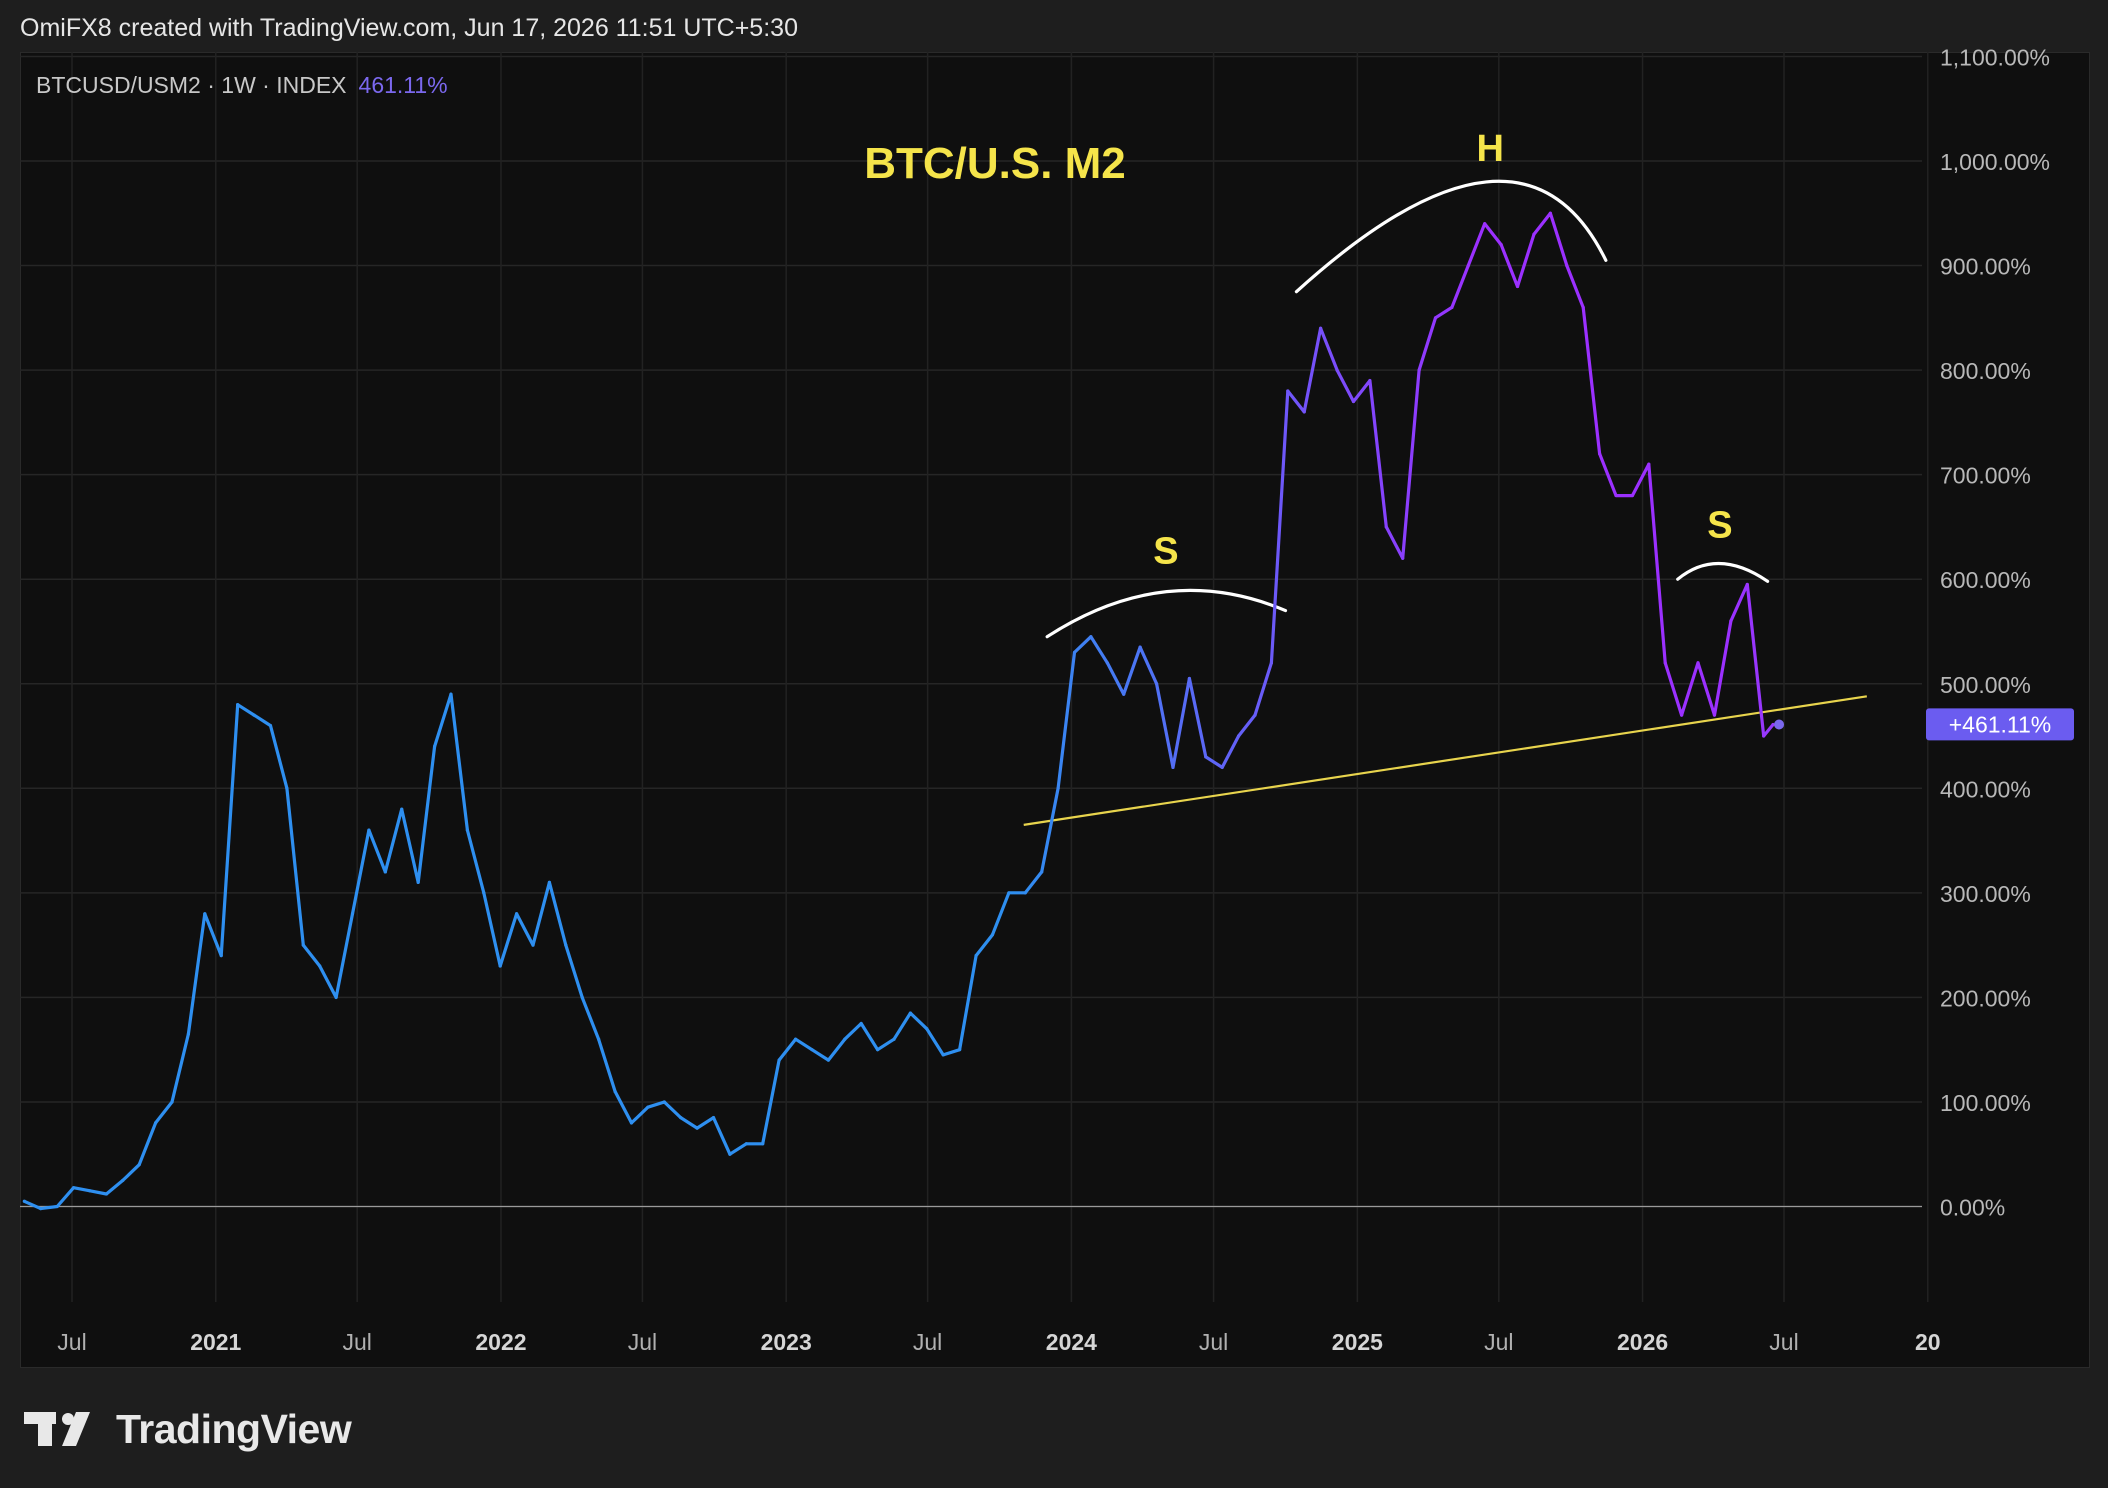 This screenshot has height=1488, width=2108. What do you see at coordinates (1985, 894) in the screenshot?
I see `y-tick-label: 300.00%` at bounding box center [1985, 894].